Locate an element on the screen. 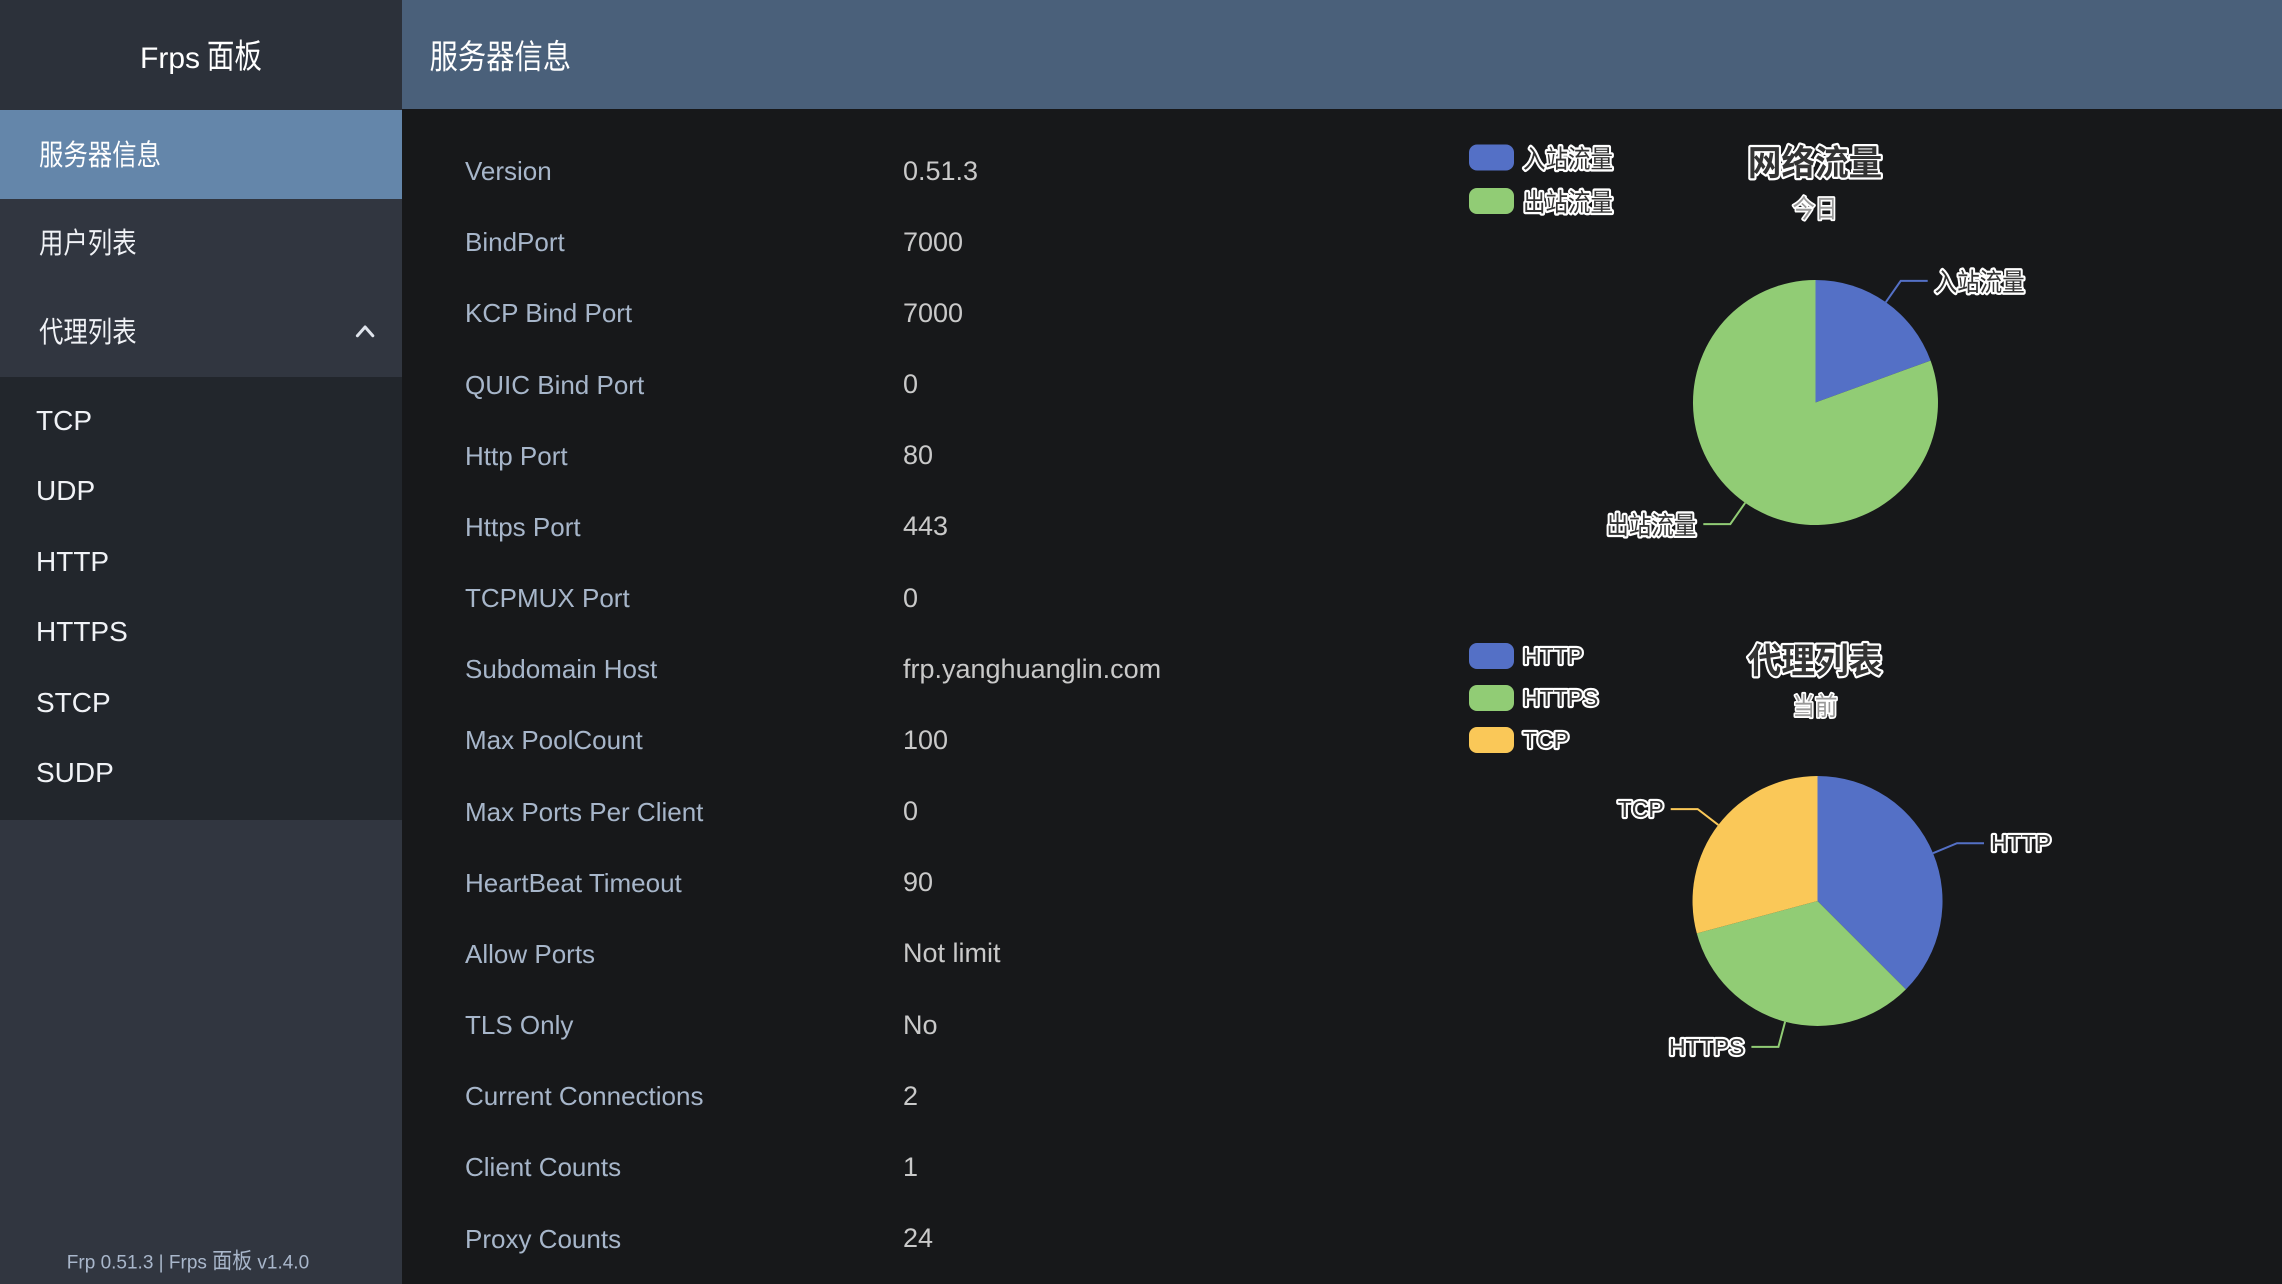 The width and height of the screenshot is (2282, 1284). svg-text: Frps is located at coordinates (170, 58).